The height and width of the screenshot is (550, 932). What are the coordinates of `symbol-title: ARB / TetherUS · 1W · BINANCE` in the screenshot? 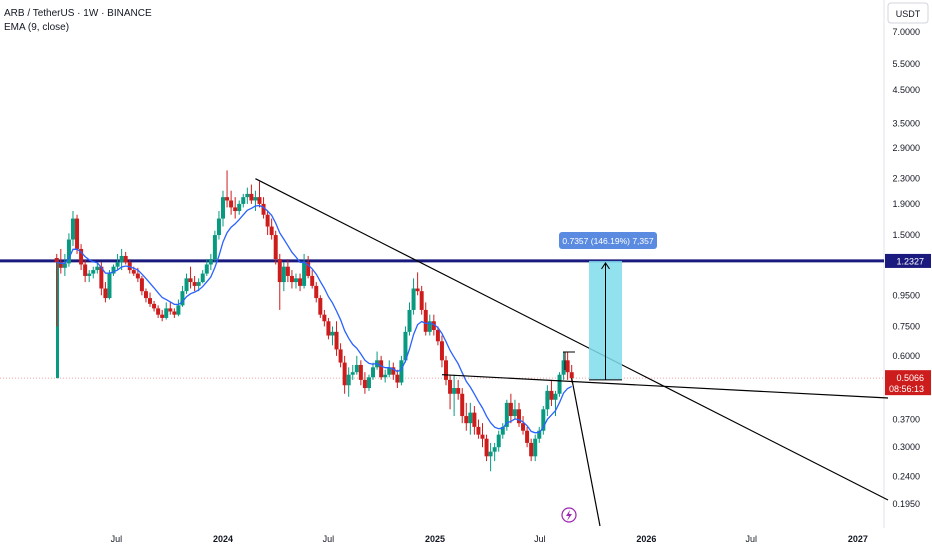 It's located at (78, 13).